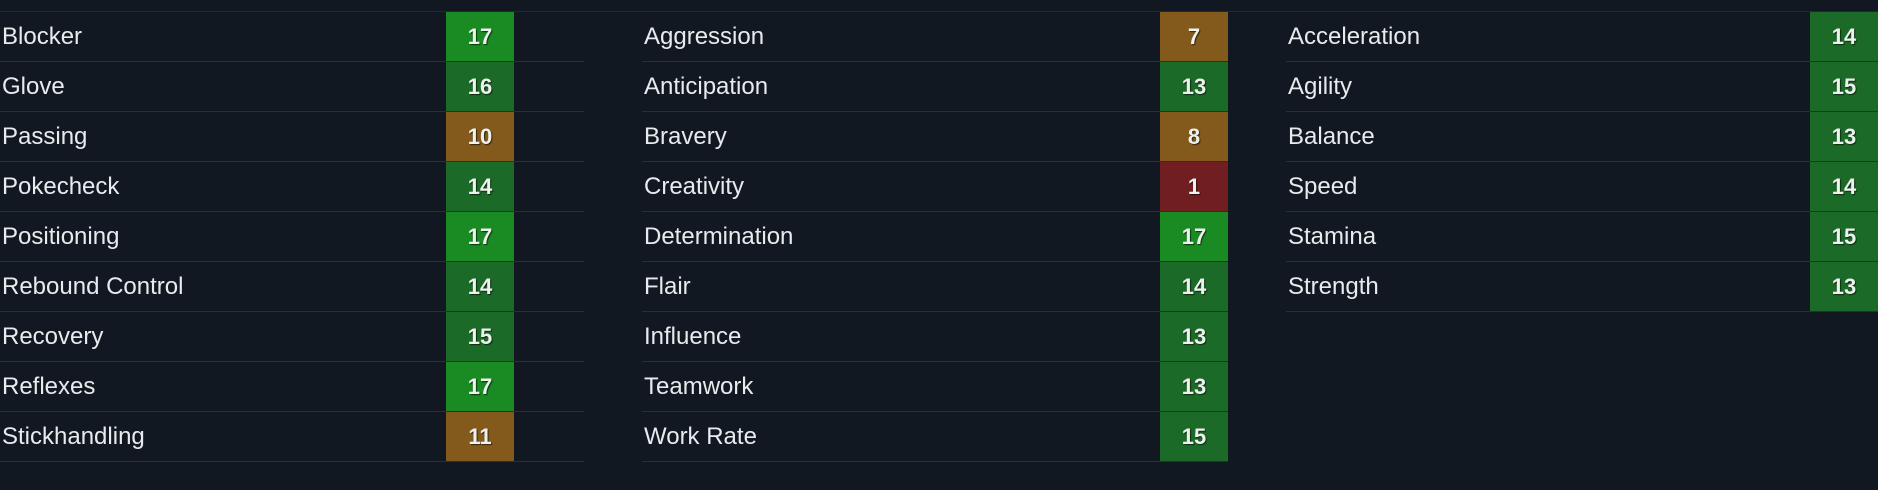 The height and width of the screenshot is (490, 1878). Describe the element at coordinates (33, 86) in the screenshot. I see `attribute-name: Glove` at that location.